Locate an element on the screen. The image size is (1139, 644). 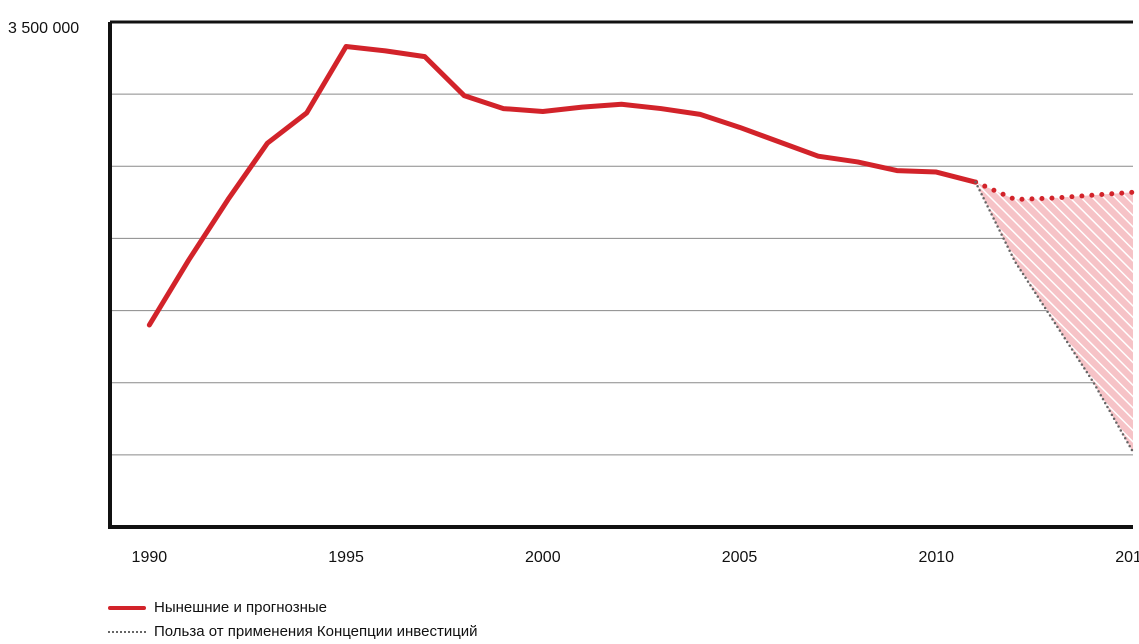
benefit-shaded-area is located at coordinates (1054, 317).